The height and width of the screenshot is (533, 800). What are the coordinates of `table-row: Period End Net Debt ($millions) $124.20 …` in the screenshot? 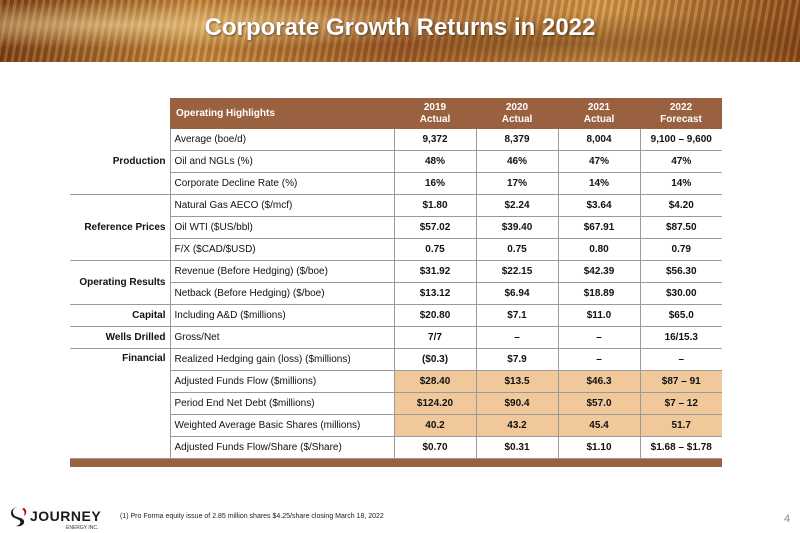 It's located at (396, 403).